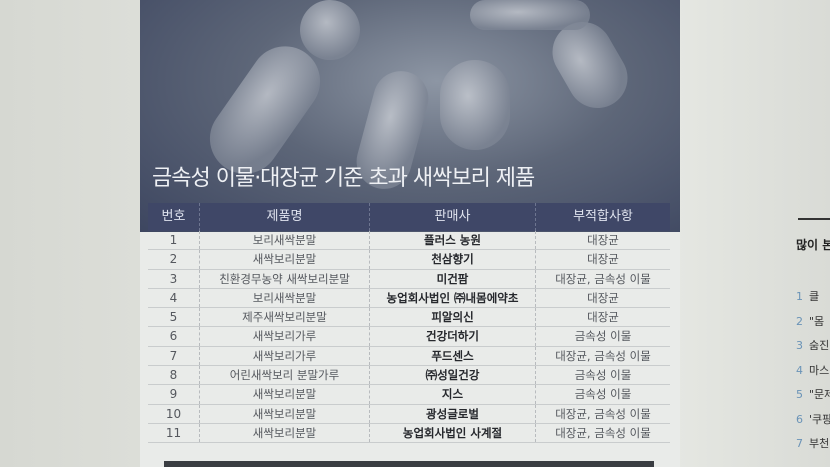  I want to click on most-viewed-sidebar: 많이 본 1 클 2 "몸 3 숨진 4 마스 5 "문제 6 '쿠팡 7 부천, so click(806, 233).